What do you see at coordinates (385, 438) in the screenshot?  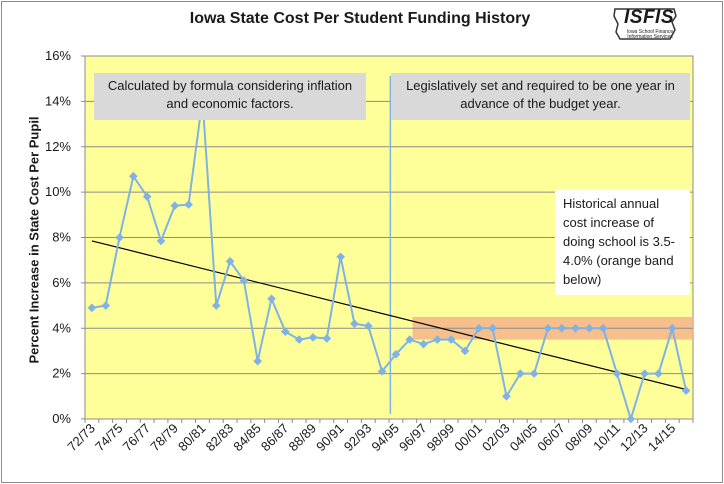 I see `x-tick-label: 94/95` at bounding box center [385, 438].